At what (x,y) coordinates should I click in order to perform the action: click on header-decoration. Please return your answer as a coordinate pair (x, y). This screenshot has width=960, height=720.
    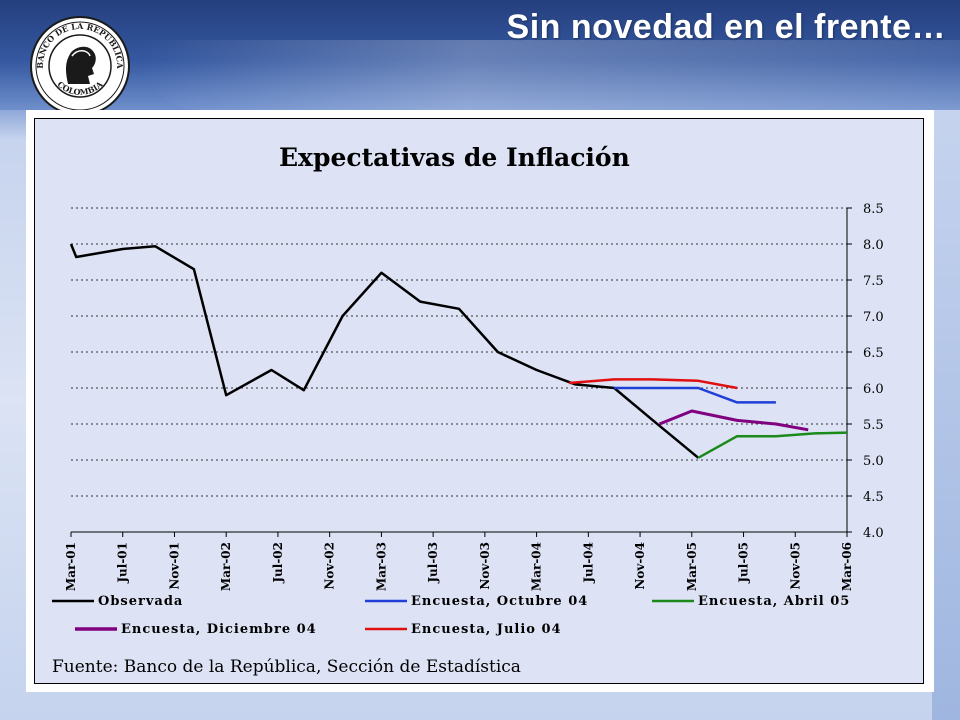
    Looking at the image, I should click on (550, 75).